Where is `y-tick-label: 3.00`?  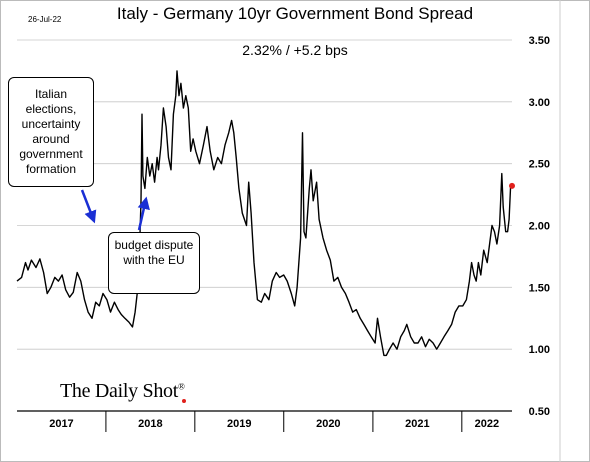 y-tick-label: 3.00 is located at coordinates (539, 103).